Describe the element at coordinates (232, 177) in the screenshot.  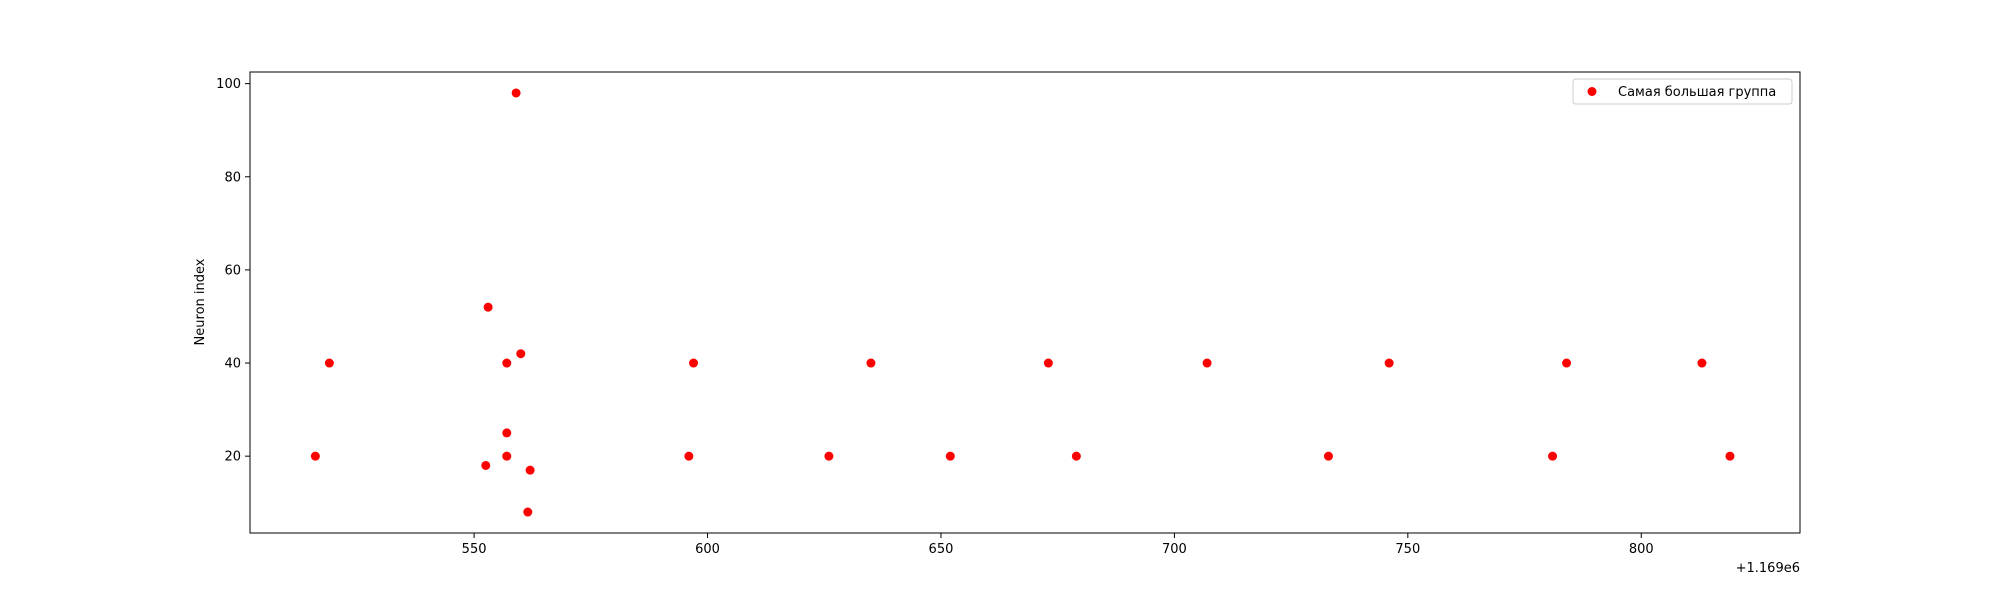
I see `y-tick-label: 80` at that location.